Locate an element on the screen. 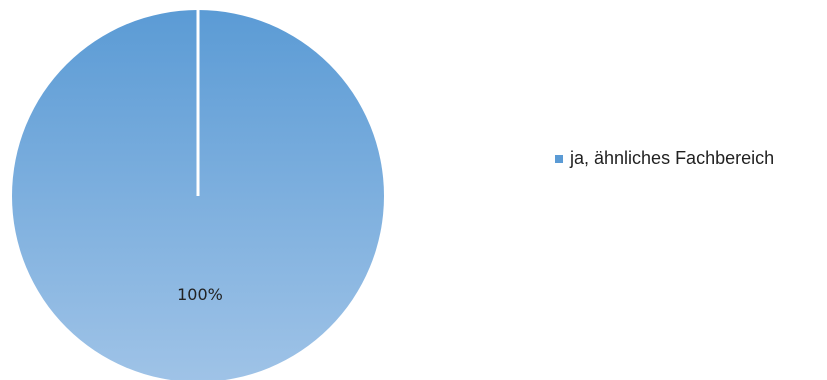 The height and width of the screenshot is (380, 827). data-label: 100% is located at coordinates (200, 294).